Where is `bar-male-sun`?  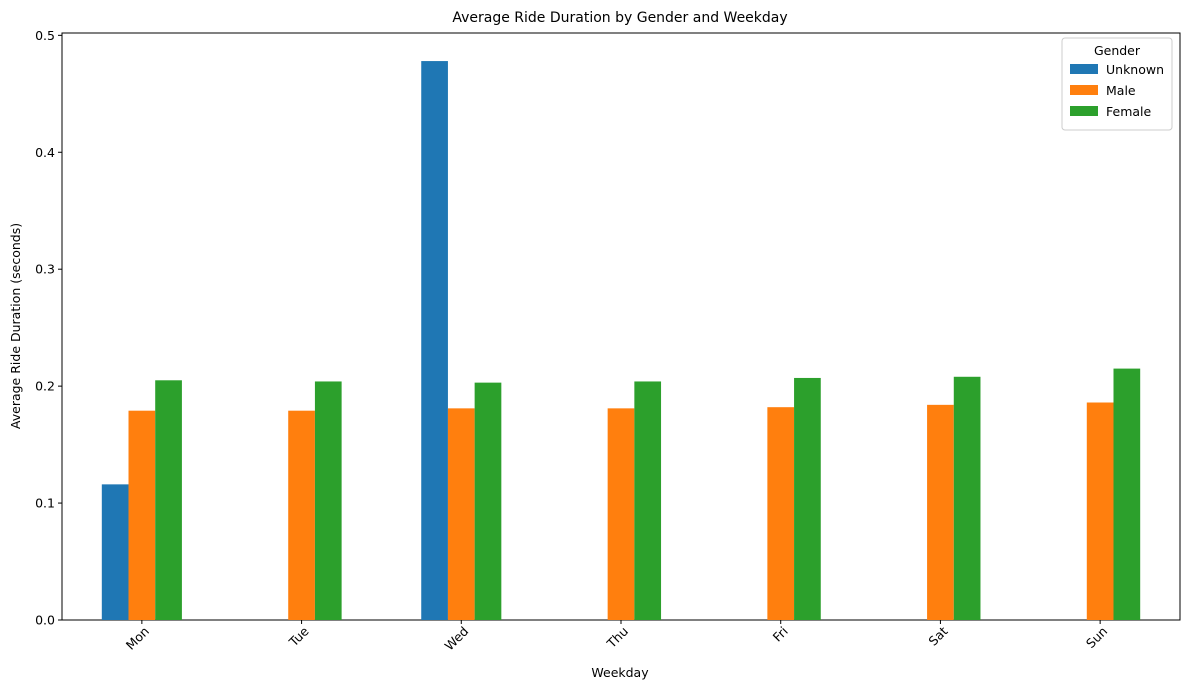
bar-male-sun is located at coordinates (1100, 511).